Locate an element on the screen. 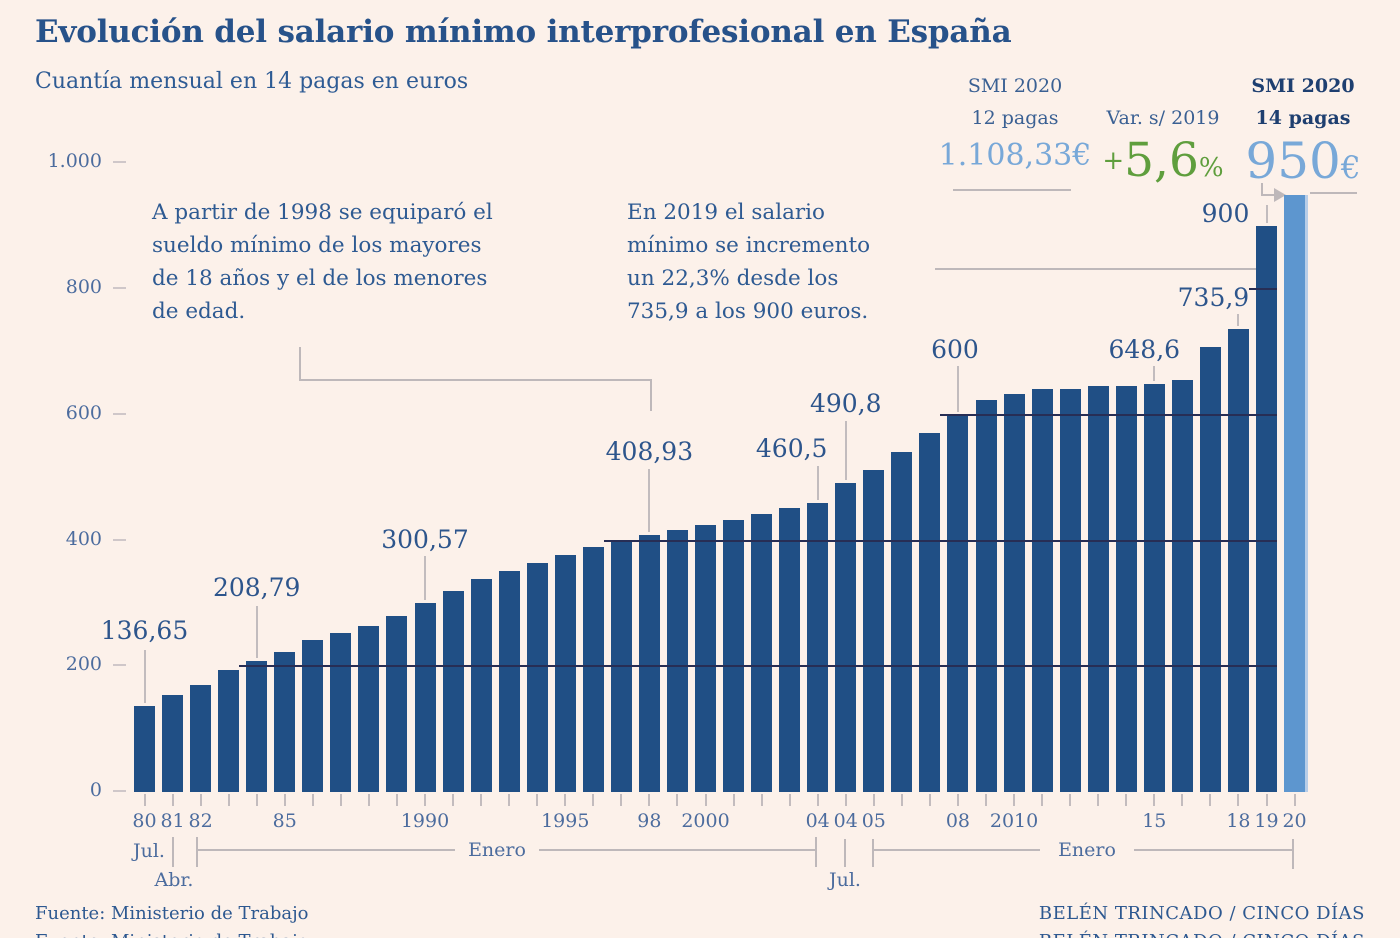 This screenshot has height=938, width=1400. x-axis-label: 2010 is located at coordinates (1014, 821).